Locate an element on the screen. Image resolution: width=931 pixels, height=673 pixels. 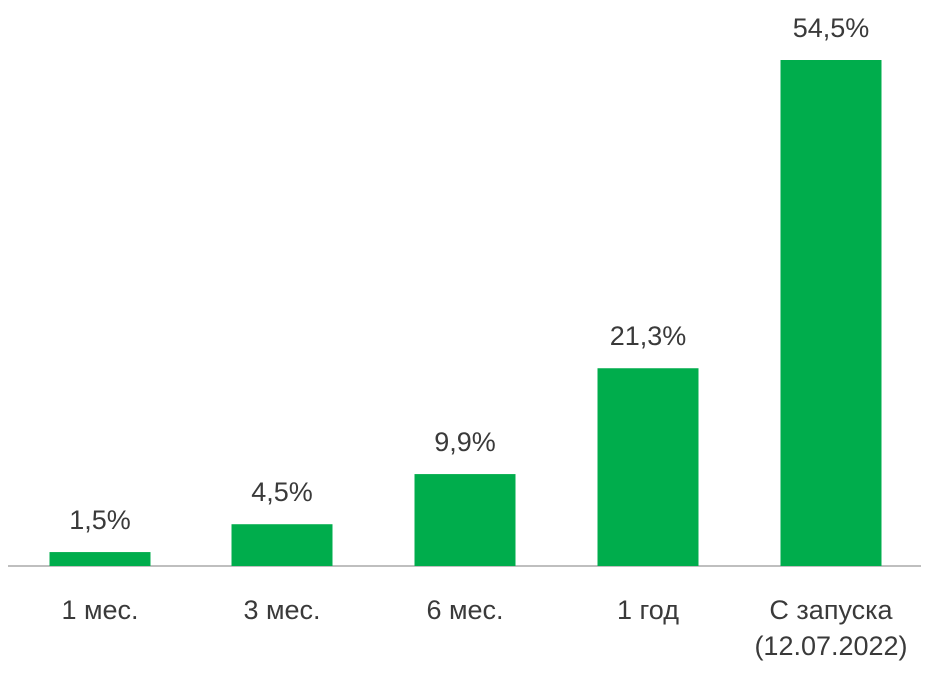
bar-value-label: 1,5% is located at coordinates (100, 520).